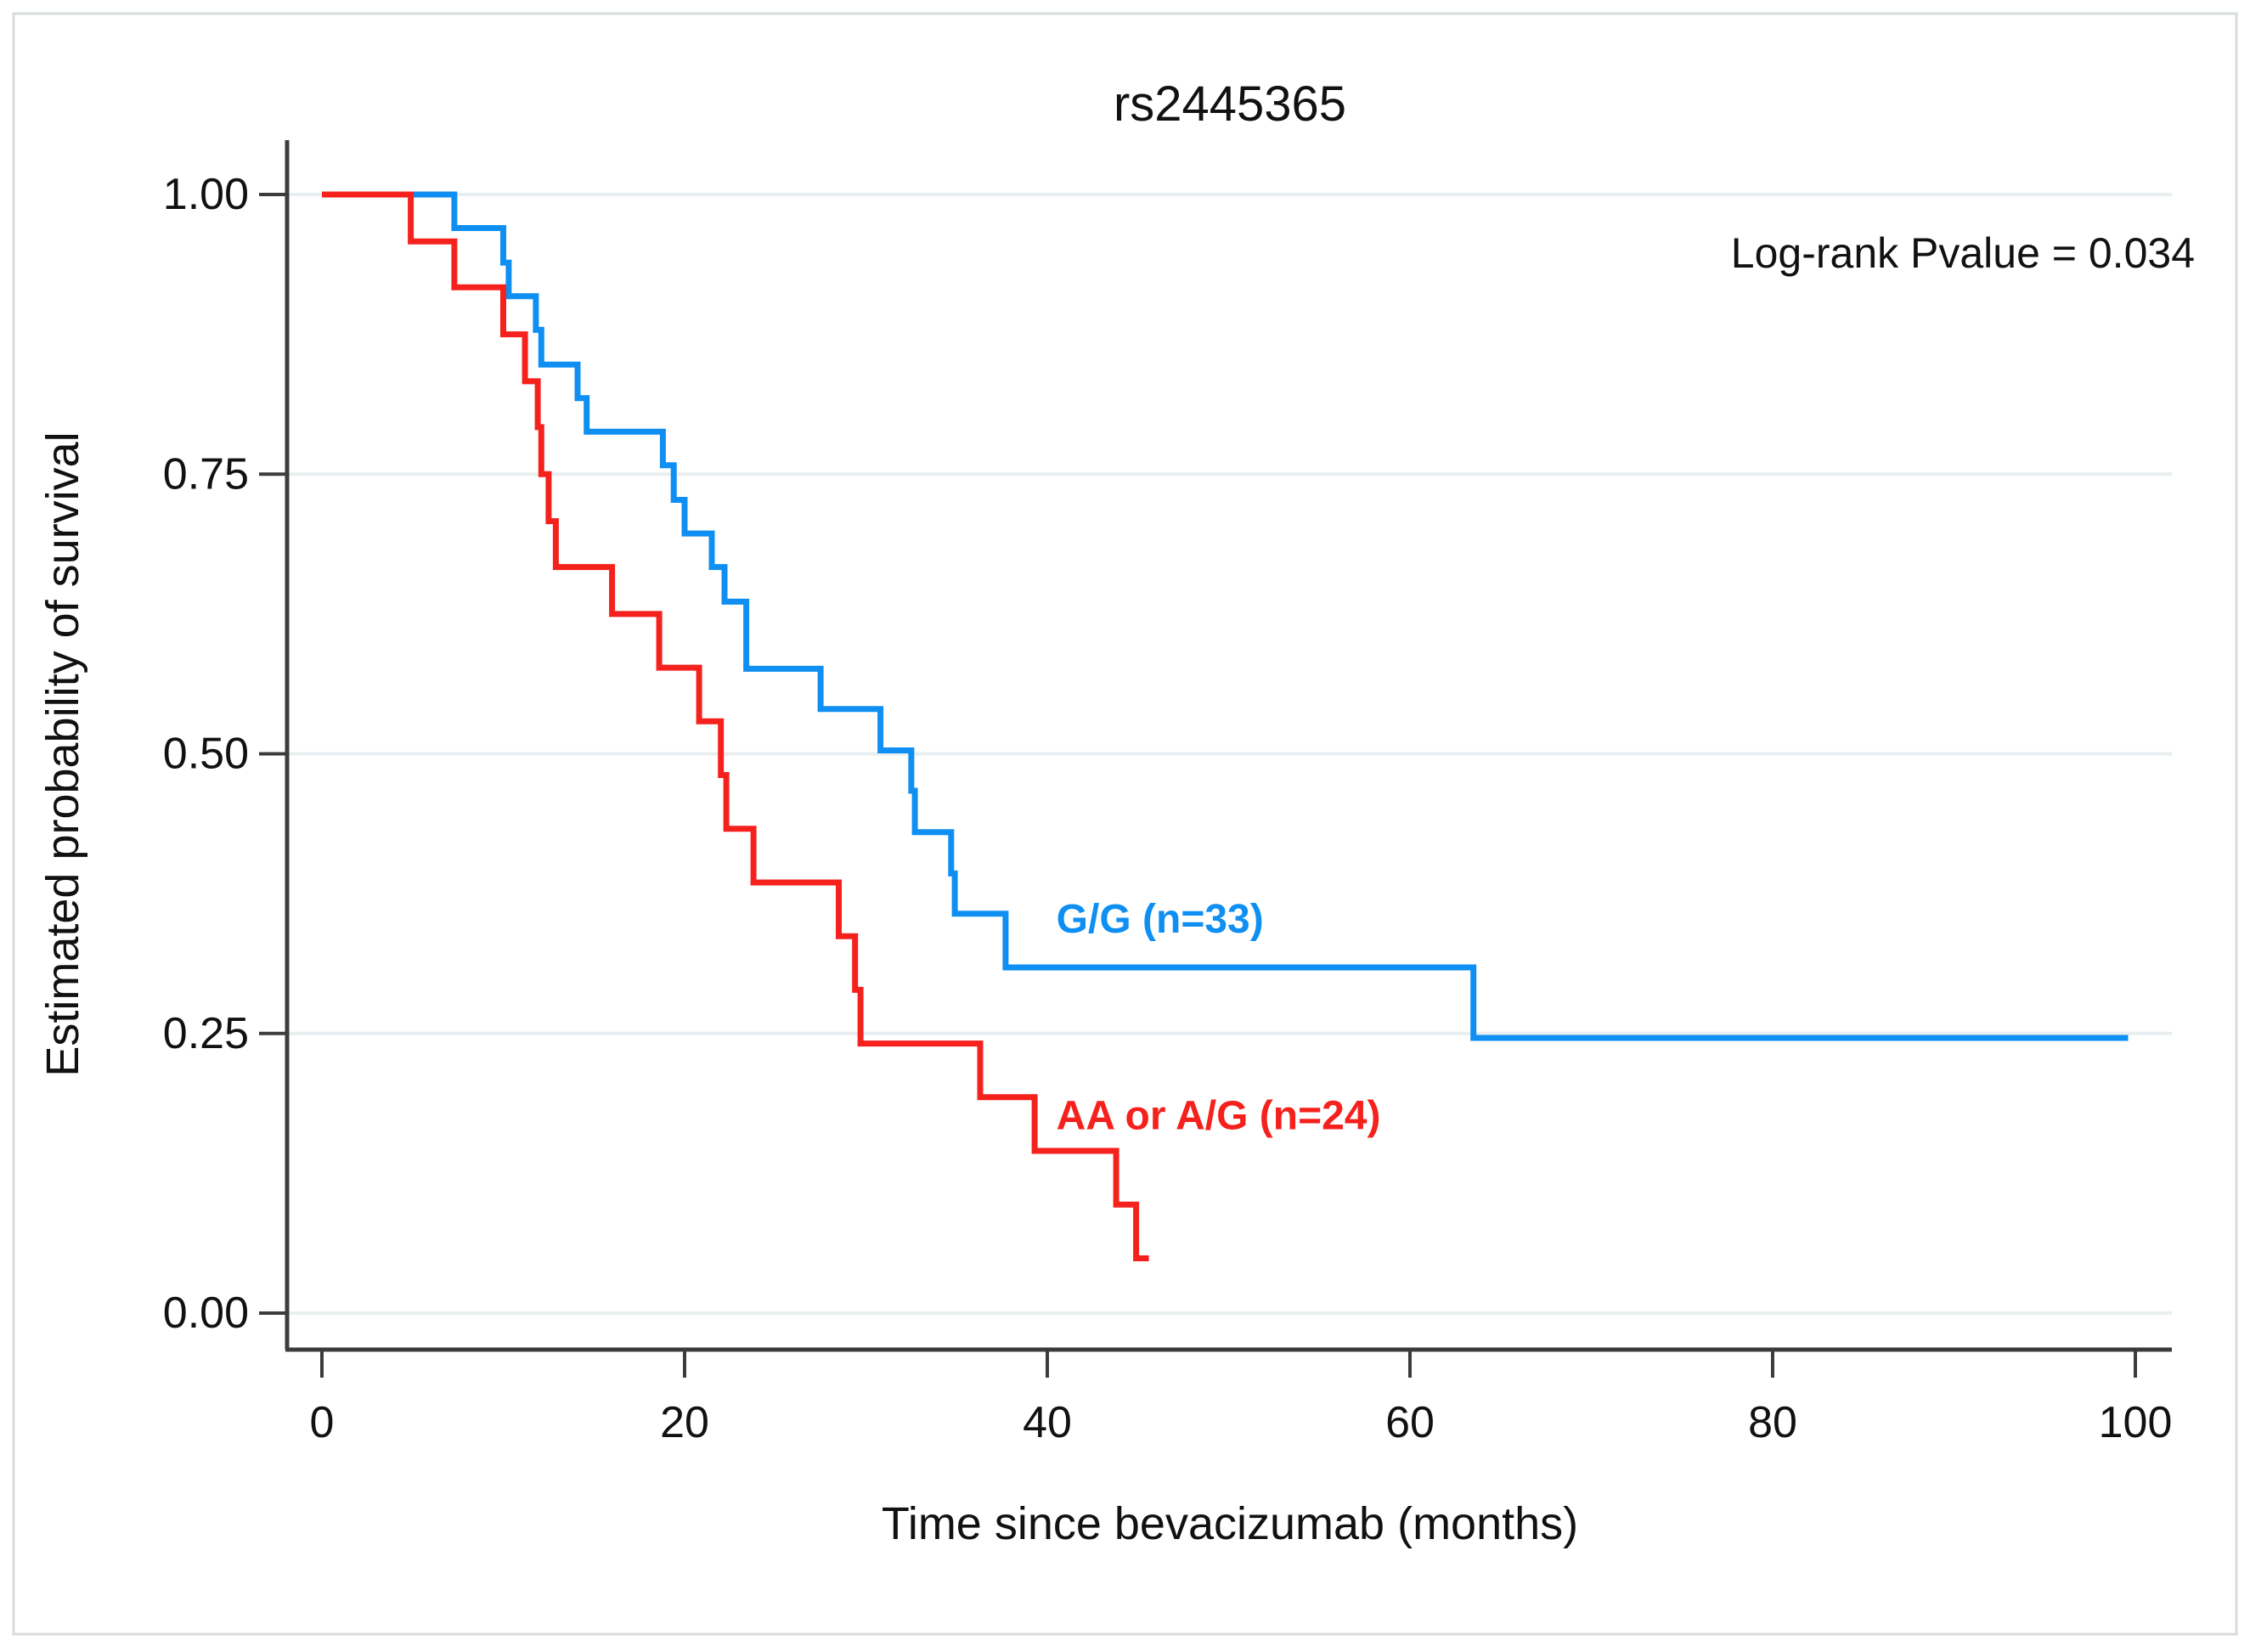 The image size is (2250, 1652). Describe the element at coordinates (1047, 1422) in the screenshot. I see `x-tick-label: 40` at that location.